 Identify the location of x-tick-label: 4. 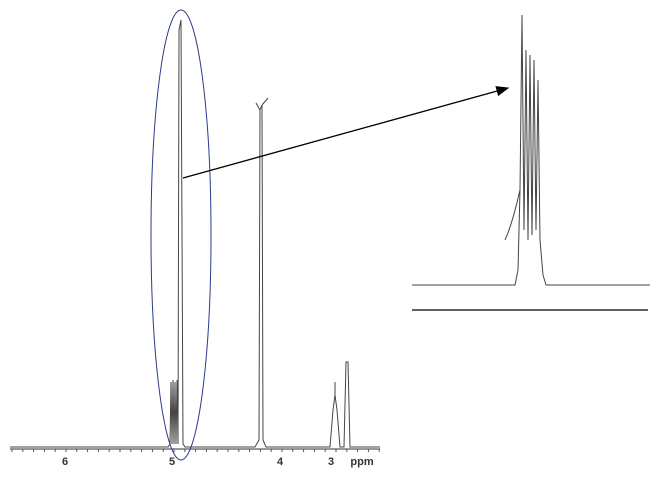
(280, 462).